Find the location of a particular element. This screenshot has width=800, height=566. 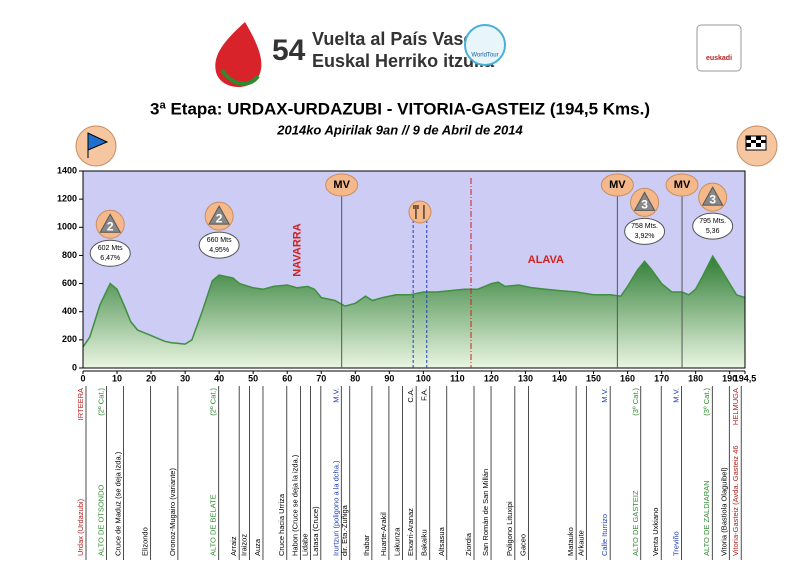

waypoint-label: Urdax (Urdazubi) is located at coordinates (80, 527).